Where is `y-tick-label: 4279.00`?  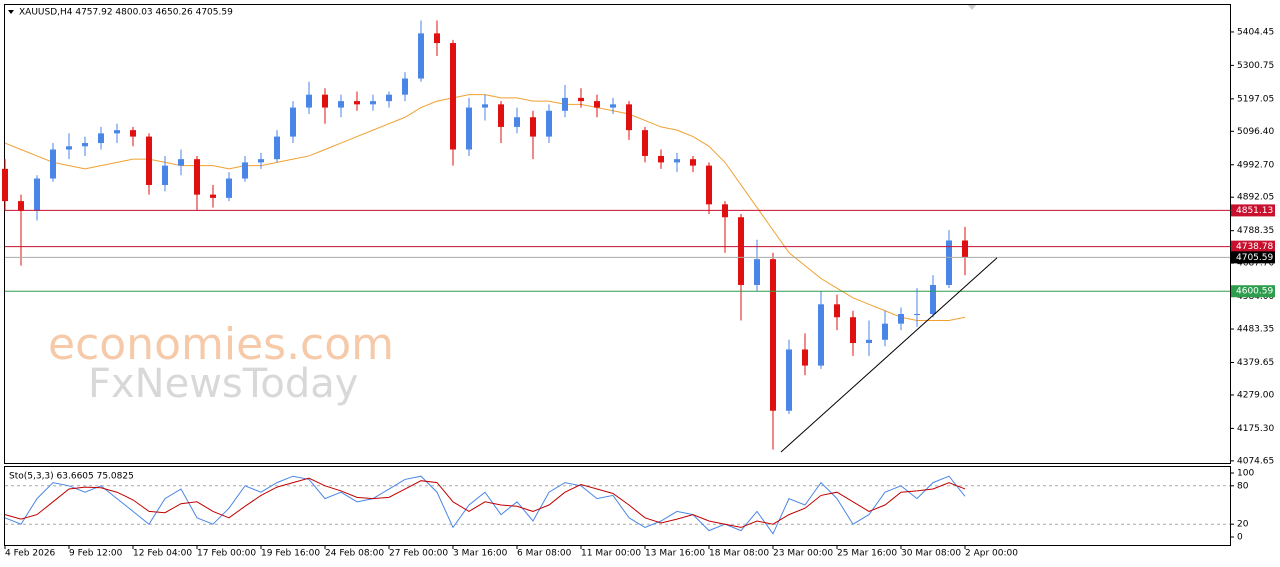
y-tick-label: 4279.00 is located at coordinates (1255, 395).